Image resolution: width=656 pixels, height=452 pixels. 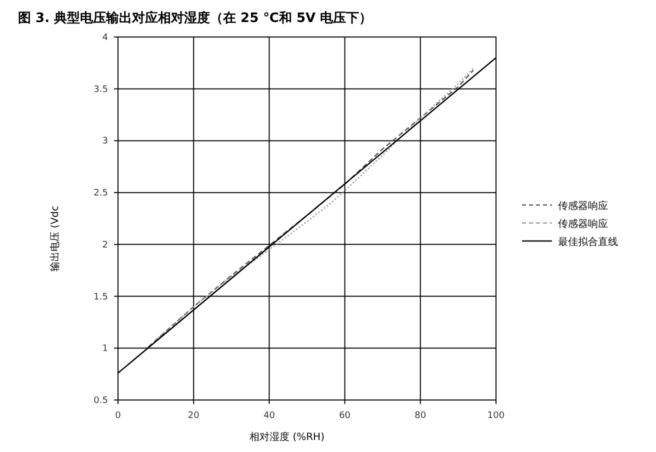 I want to click on y-tick-label: 2.5, so click(x=101, y=193).